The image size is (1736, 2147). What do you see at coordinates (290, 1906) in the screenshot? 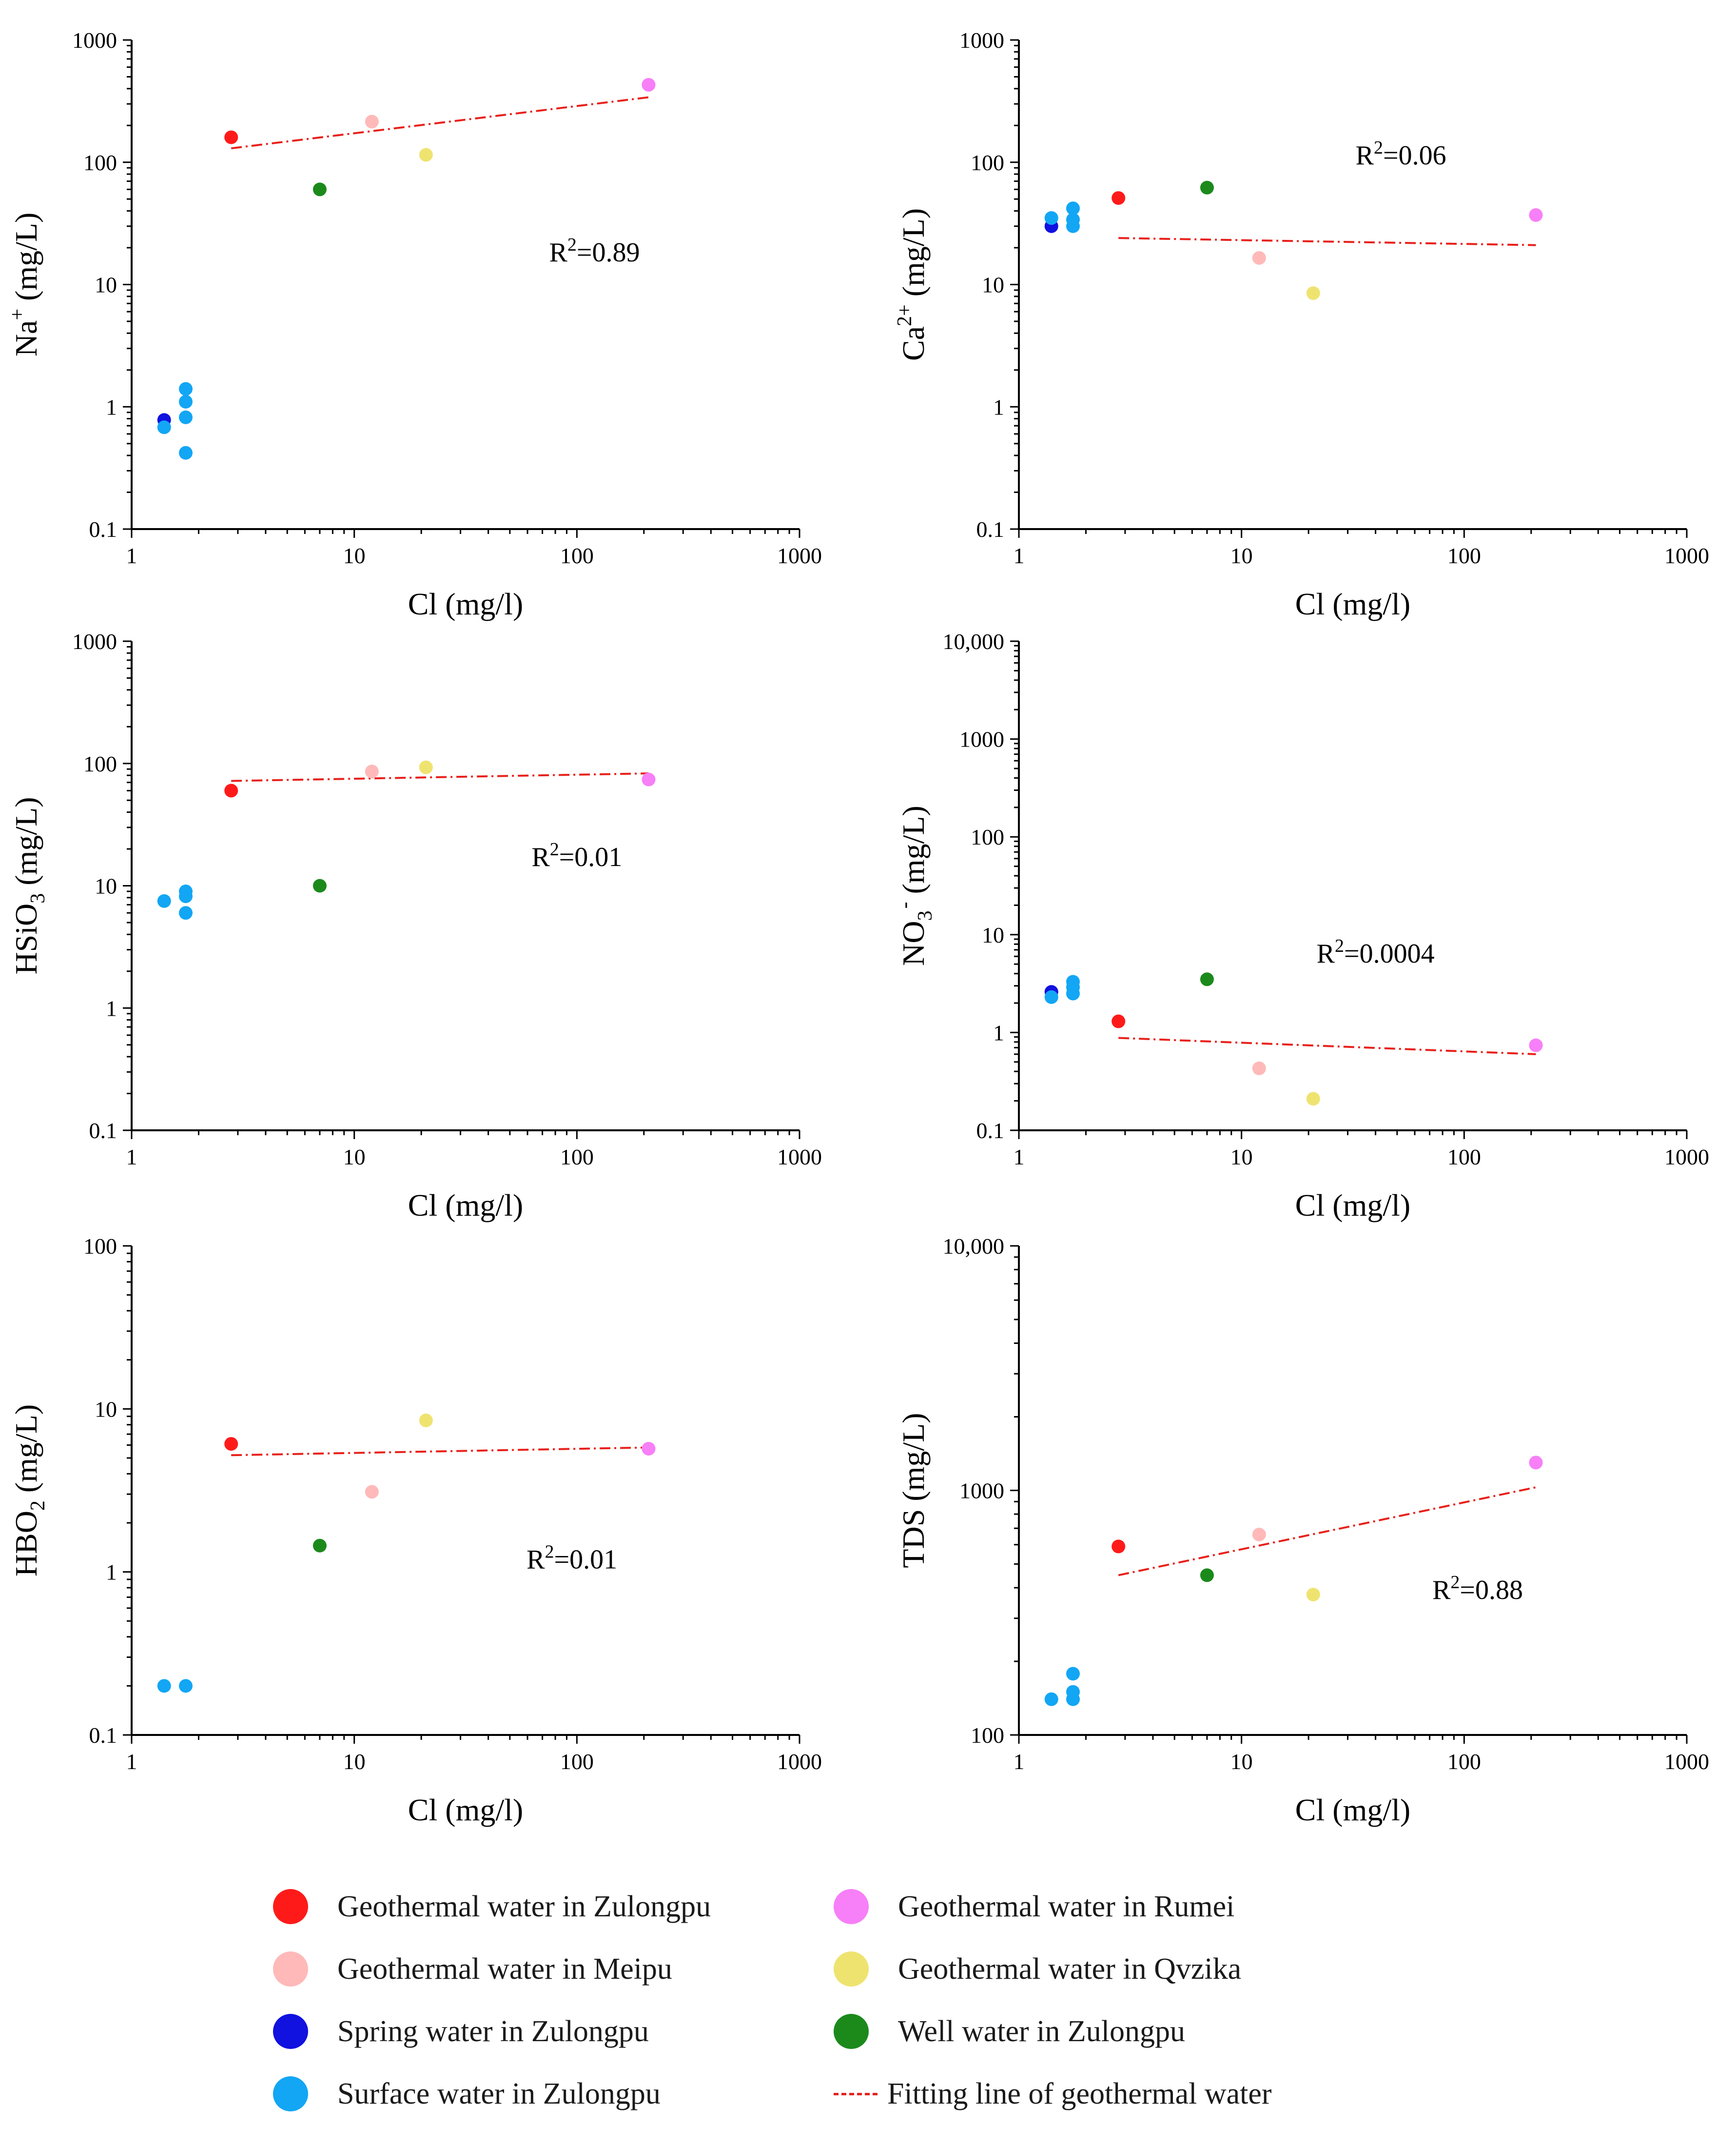
I see `legend-marker-zulongpu-geothermal` at bounding box center [290, 1906].